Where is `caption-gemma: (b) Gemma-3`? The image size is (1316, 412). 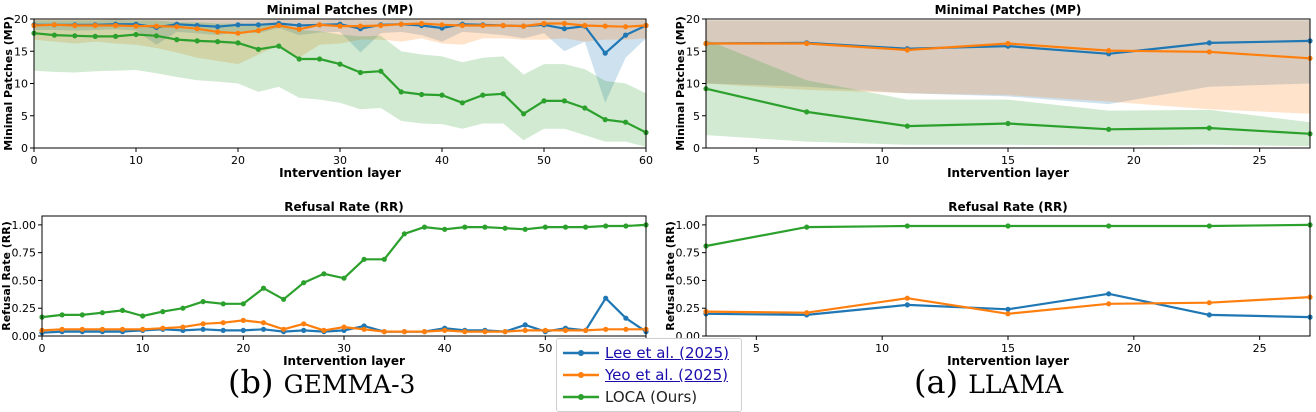 caption-gemma: (b) Gemma-3 is located at coordinates (321, 382).